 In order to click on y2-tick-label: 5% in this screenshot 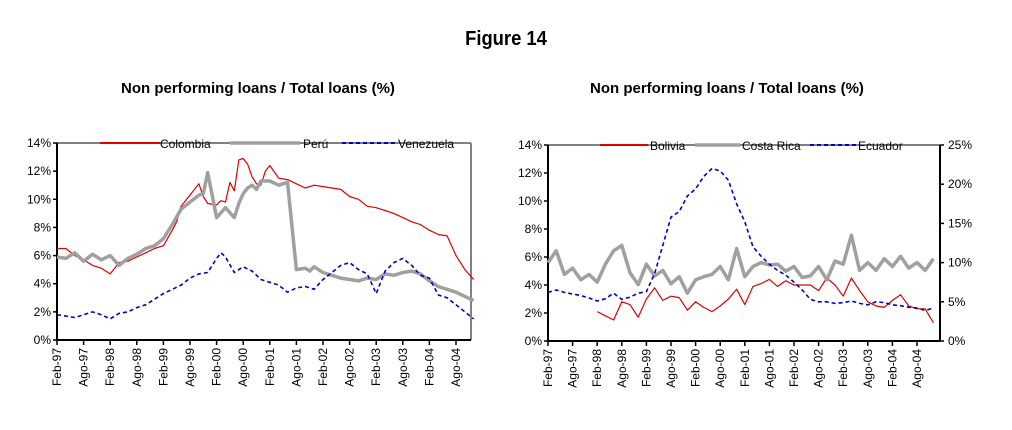, I will do `click(957, 302)`.